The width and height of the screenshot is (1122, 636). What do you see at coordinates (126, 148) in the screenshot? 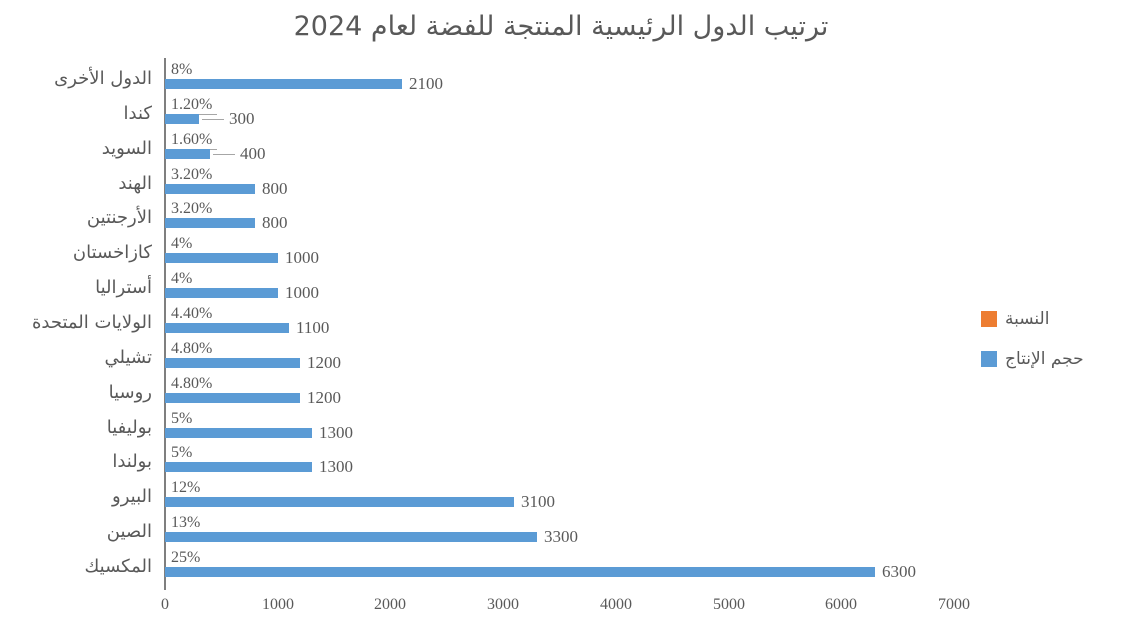
I see `category-label: السويد` at bounding box center [126, 148].